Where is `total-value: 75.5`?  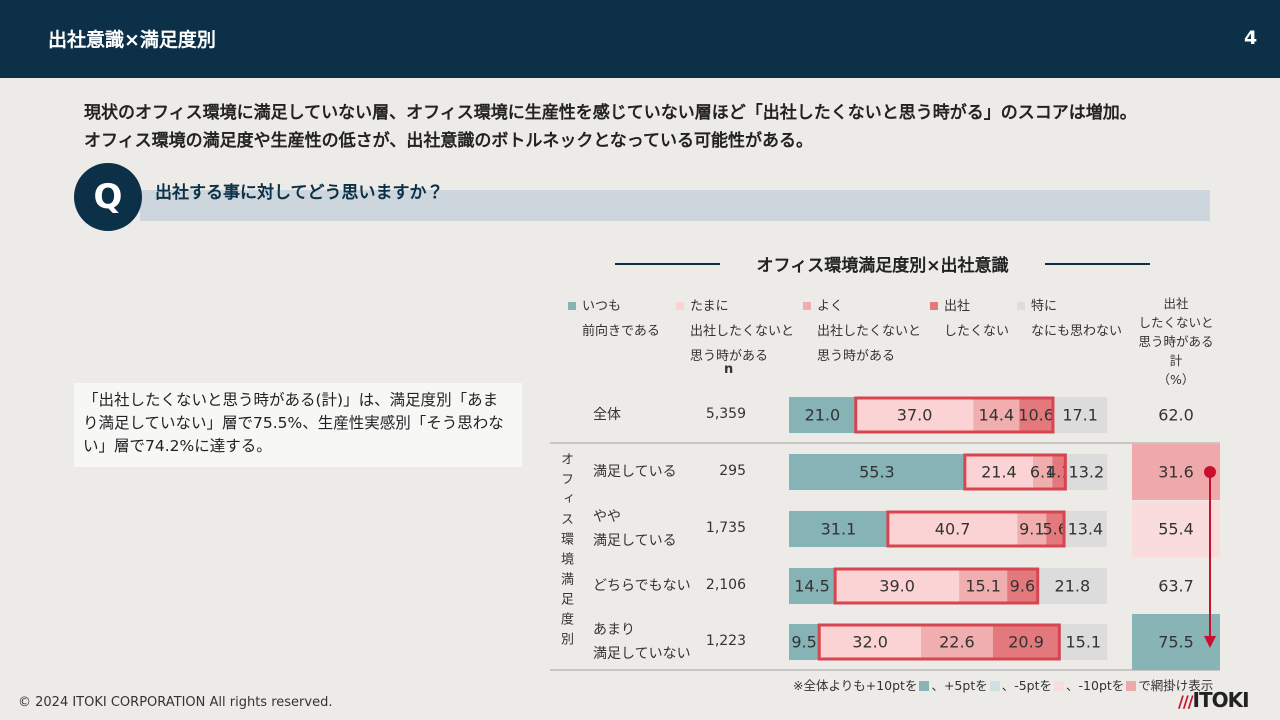
total-value: 75.5 is located at coordinates (1176, 642).